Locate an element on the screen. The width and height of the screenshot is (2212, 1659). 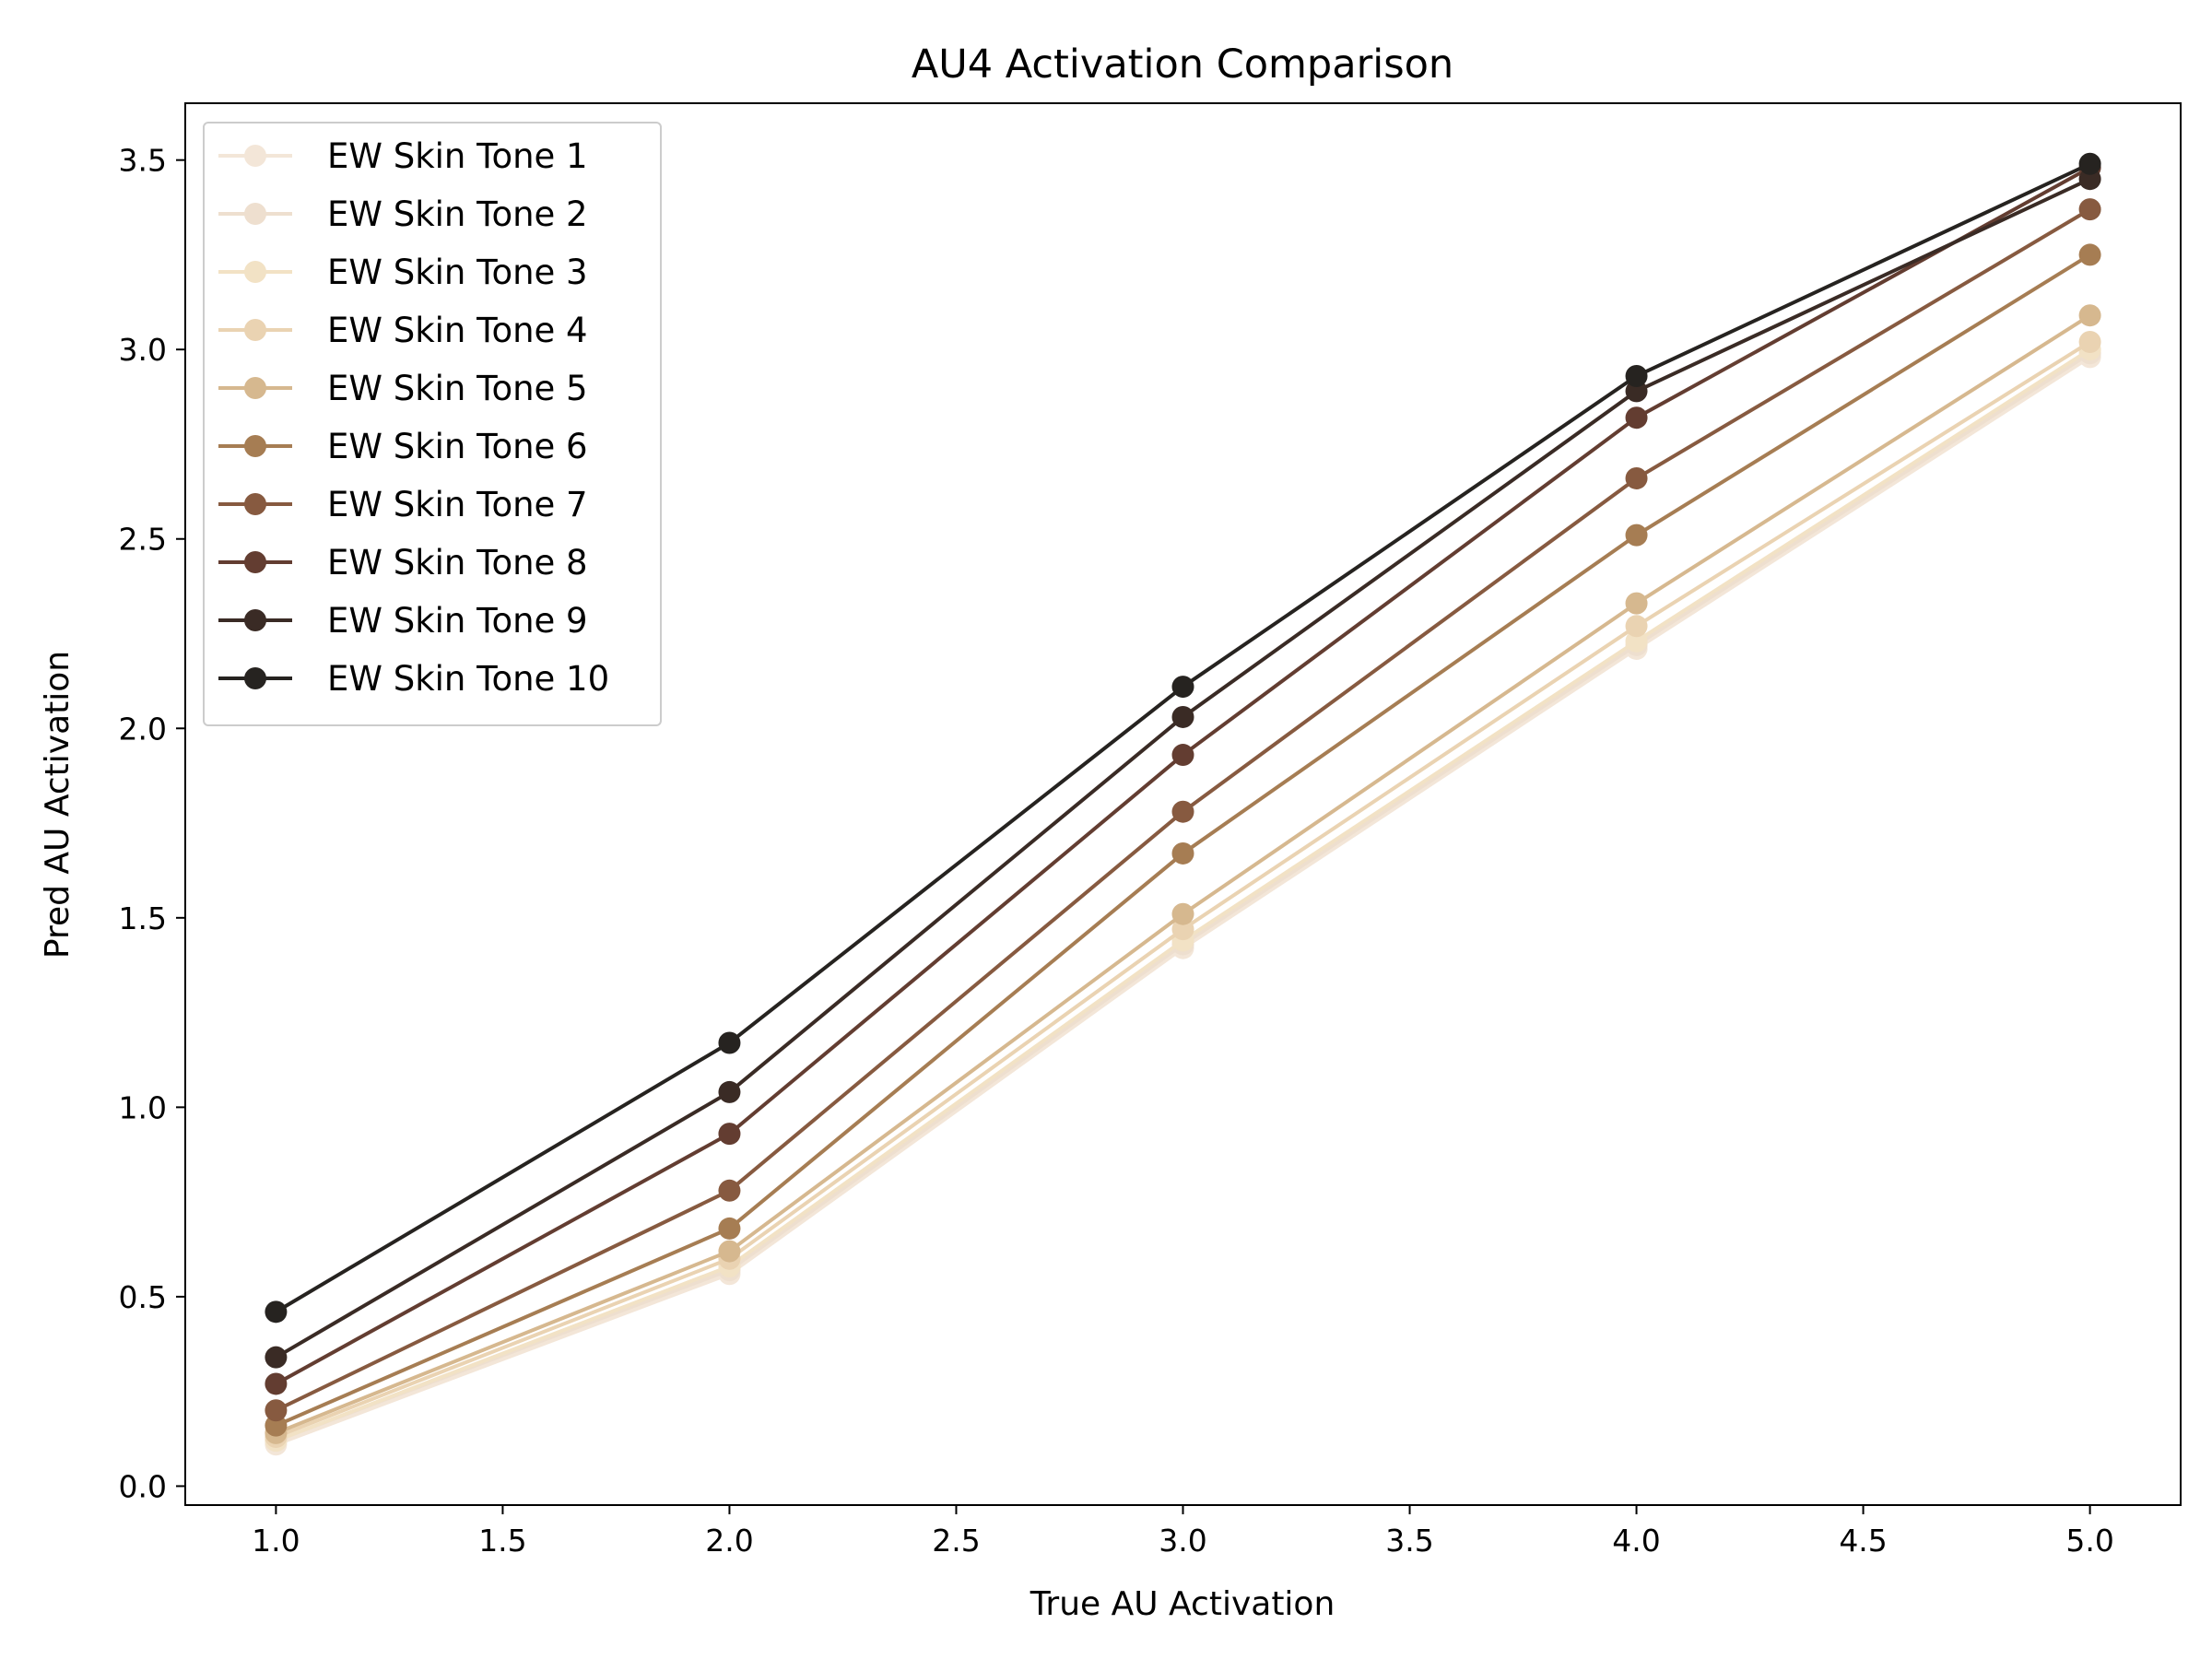
y-tick-label: 0.5 is located at coordinates (143, 1297).